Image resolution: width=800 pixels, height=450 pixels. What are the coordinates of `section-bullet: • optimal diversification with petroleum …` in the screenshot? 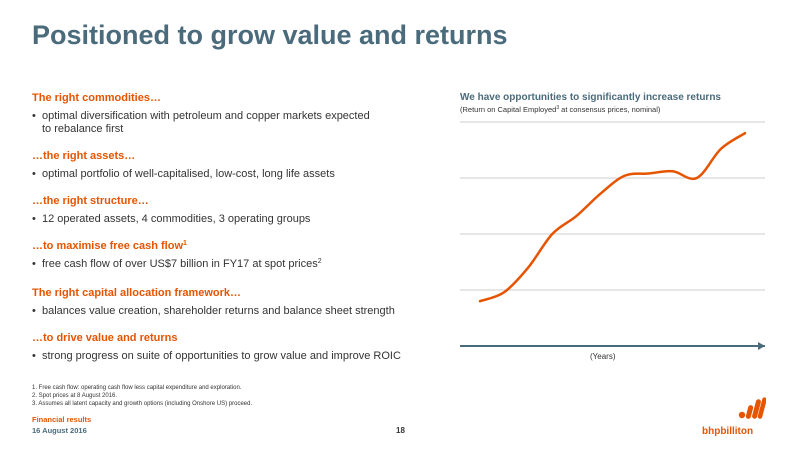 It's located at (201, 122).